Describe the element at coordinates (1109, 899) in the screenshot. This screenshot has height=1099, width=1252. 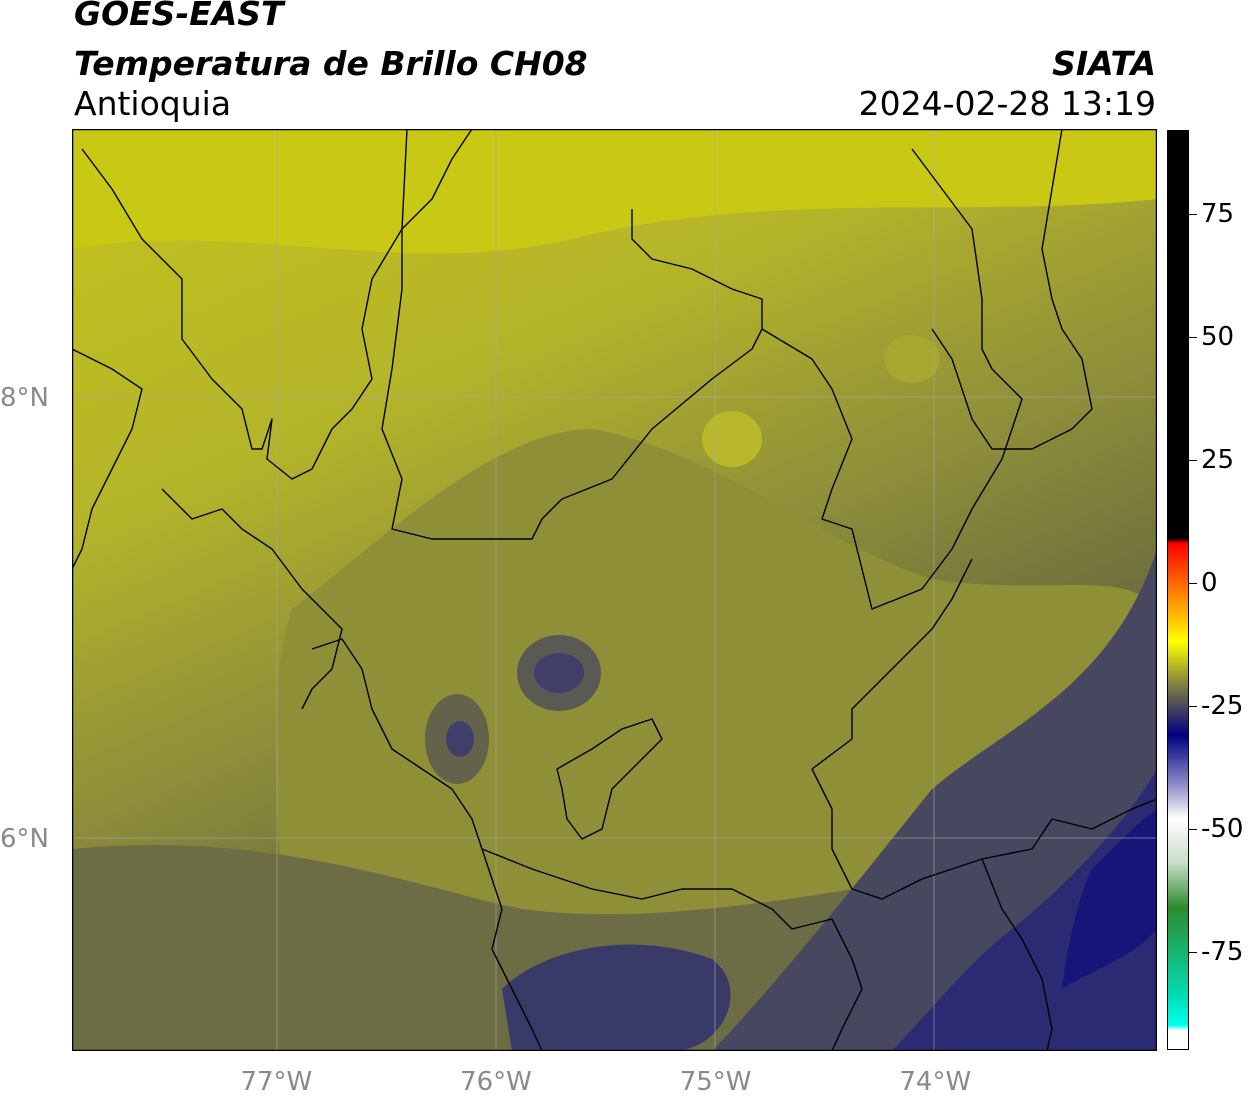
I see `east-coldest-core` at that location.